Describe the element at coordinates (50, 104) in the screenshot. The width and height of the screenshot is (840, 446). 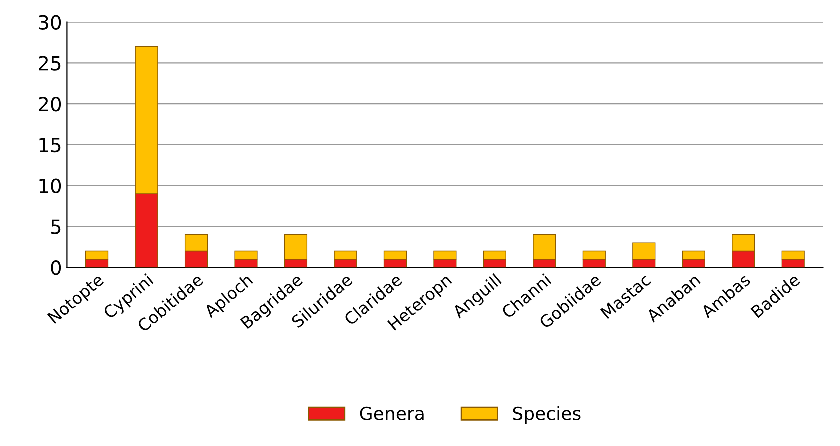
I see `y-tick-label: 20` at that location.